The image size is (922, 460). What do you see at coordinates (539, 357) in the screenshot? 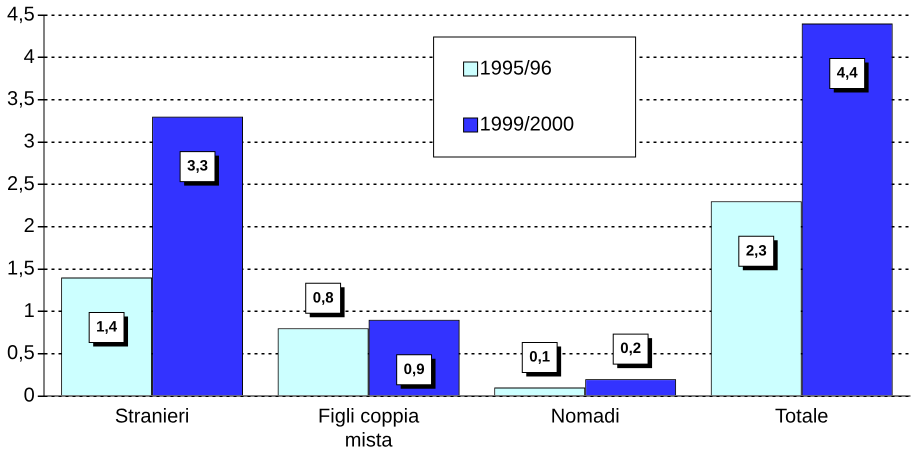
I see `data-label: 0,1` at bounding box center [539, 357].